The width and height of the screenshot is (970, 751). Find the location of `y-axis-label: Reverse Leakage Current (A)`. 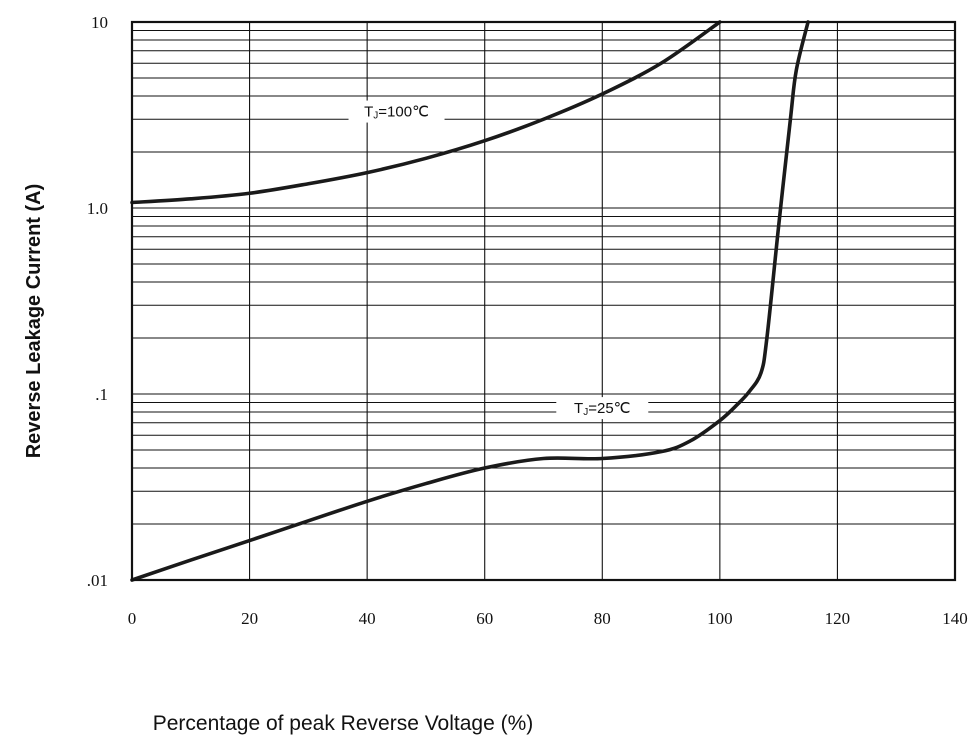

y-axis-label: Reverse Leakage Current (A) is located at coordinates (34, 321).